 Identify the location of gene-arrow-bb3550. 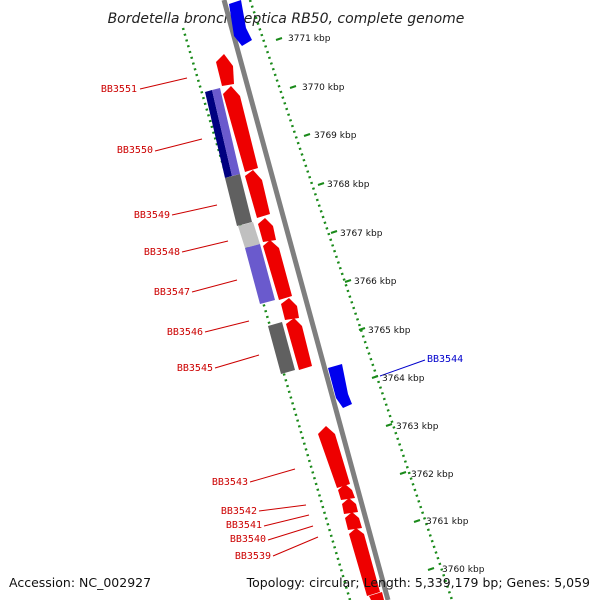
(240, 129).